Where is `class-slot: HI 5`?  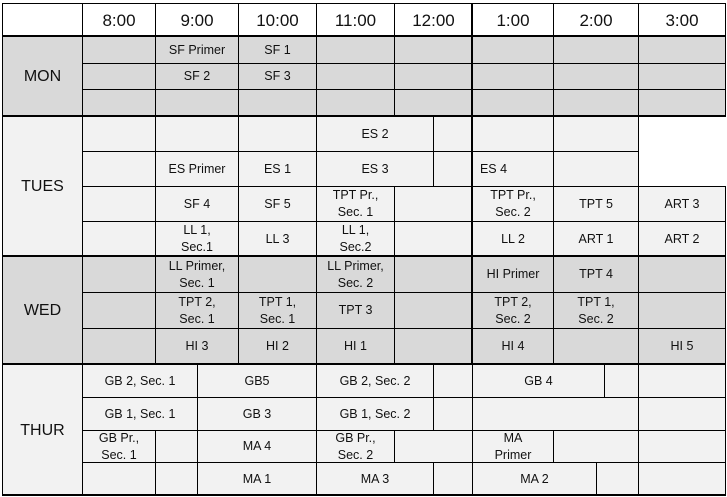 class-slot: HI 5 is located at coordinates (682, 346).